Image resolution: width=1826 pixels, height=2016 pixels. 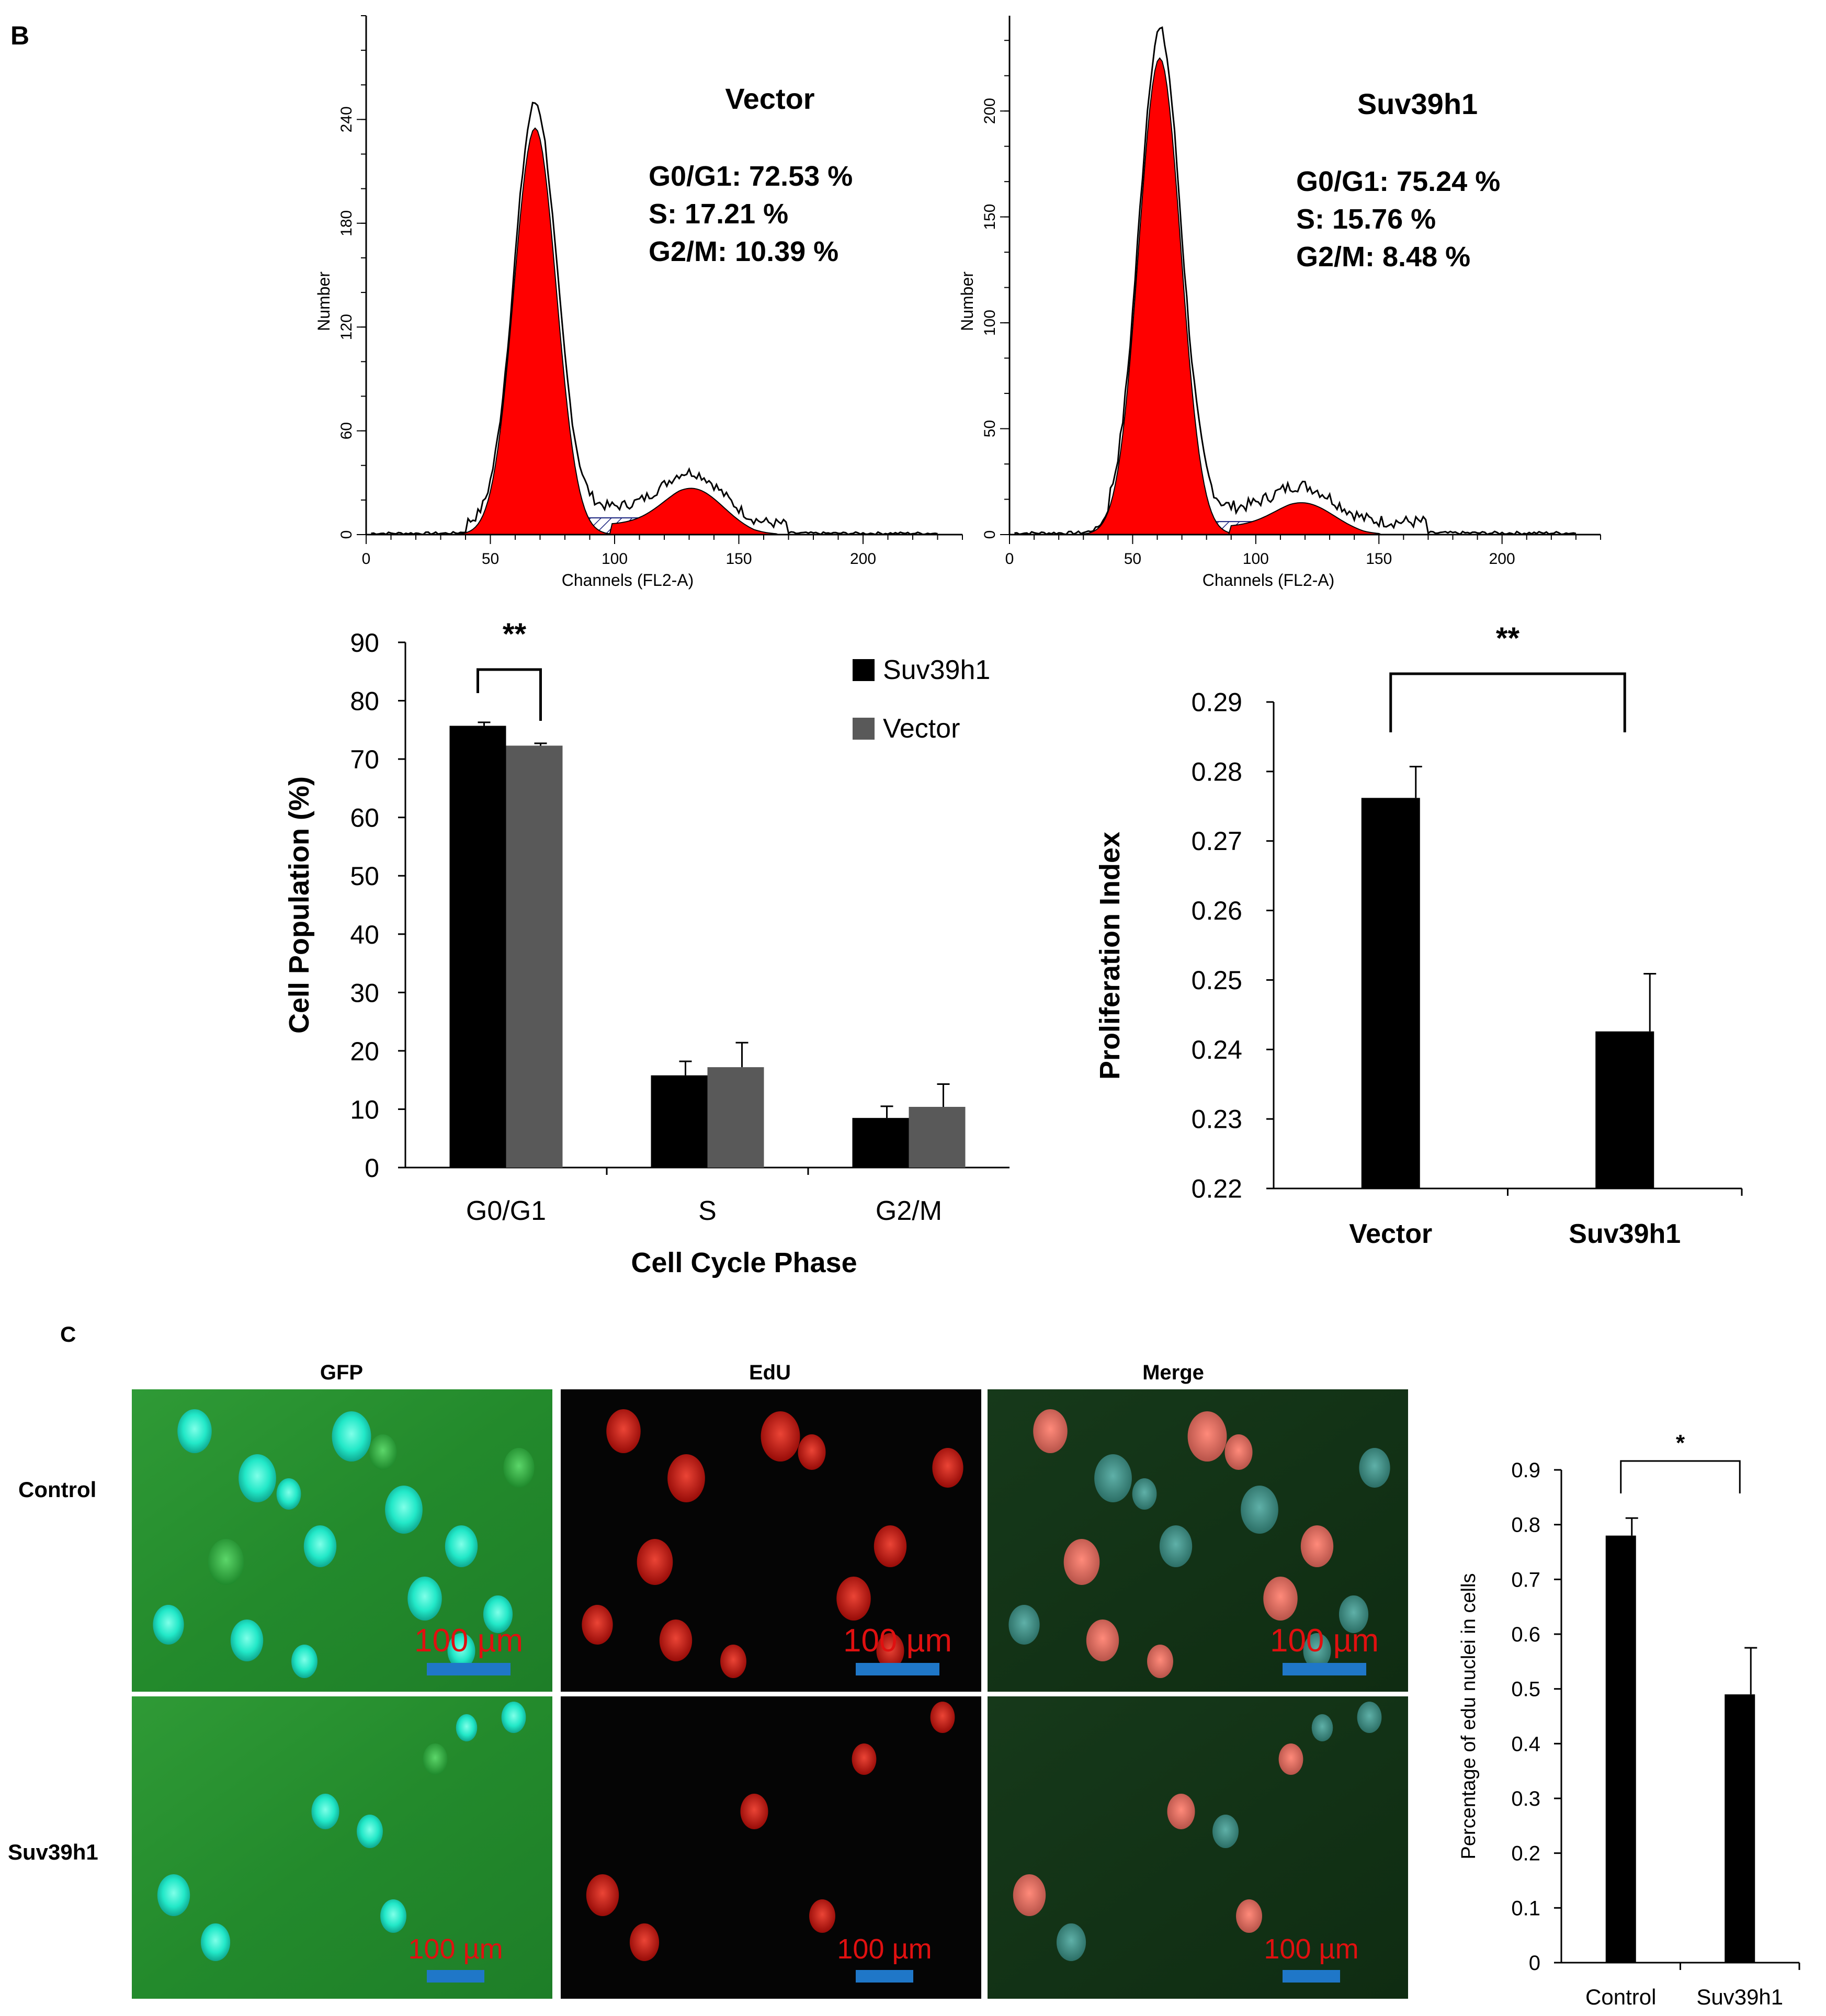 I want to click on y-tick-label: 0.28, so click(x=1217, y=772).